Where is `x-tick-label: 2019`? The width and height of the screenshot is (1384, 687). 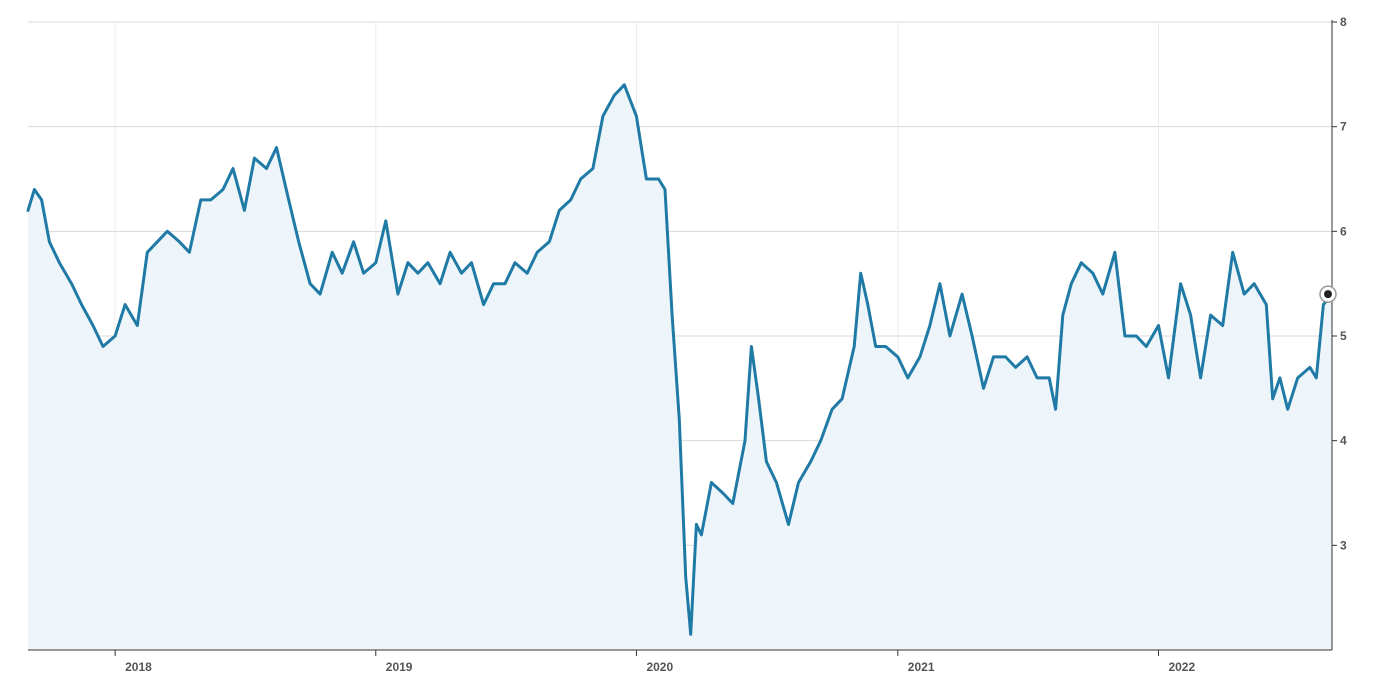 x-tick-label: 2019 is located at coordinates (399, 667).